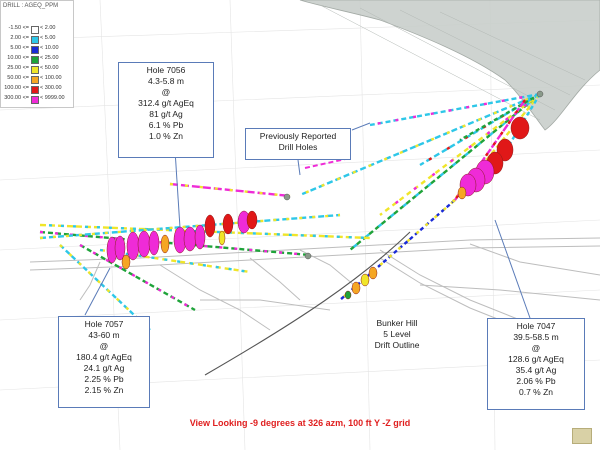 This screenshot has width=600, height=450. What do you see at coordinates (536, 359) in the screenshot?
I see `callout-line: 128.6 g/t AgEq` at bounding box center [536, 359].